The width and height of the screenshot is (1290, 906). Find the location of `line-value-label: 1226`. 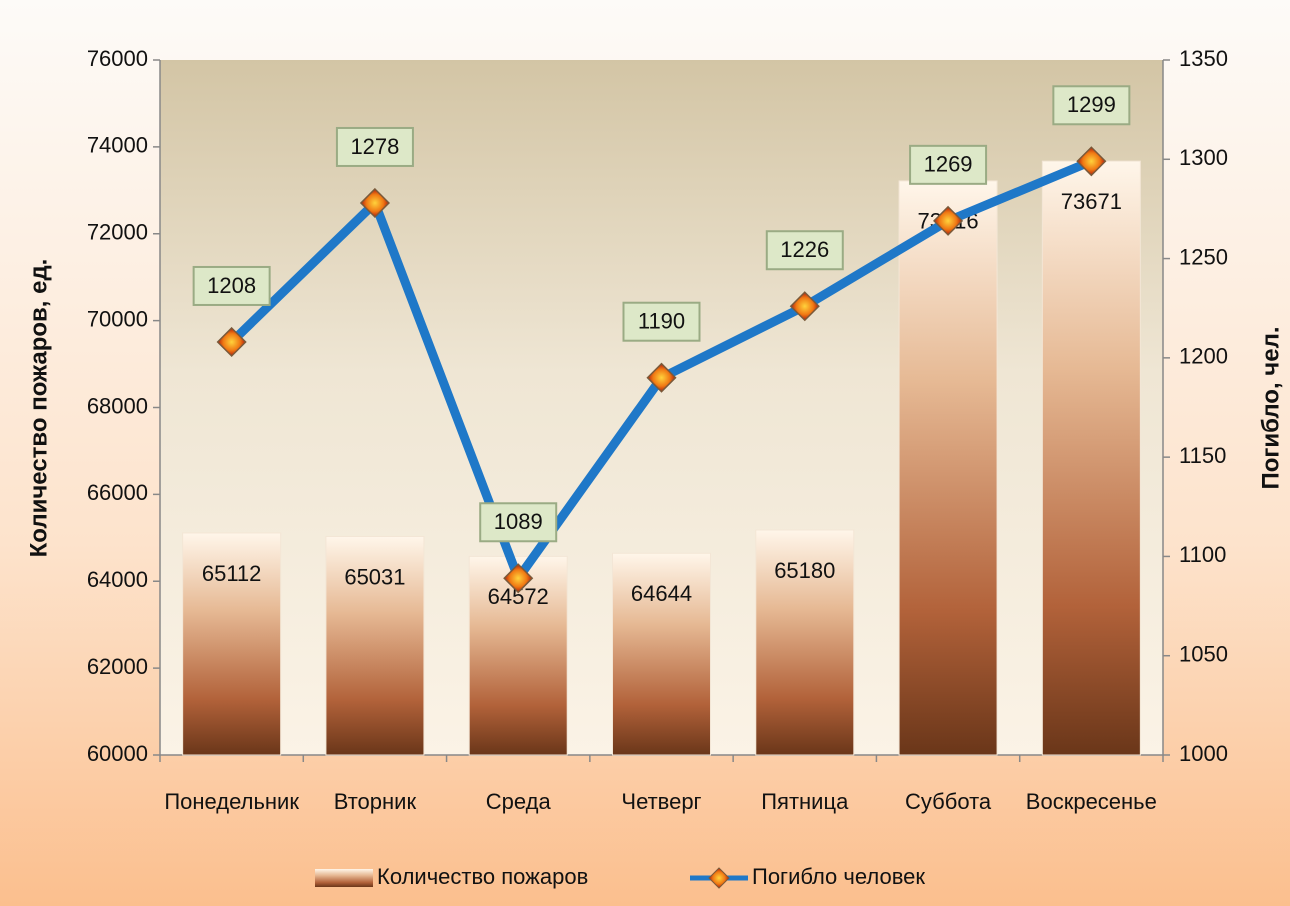

line-value-label: 1226 is located at coordinates (804, 249).